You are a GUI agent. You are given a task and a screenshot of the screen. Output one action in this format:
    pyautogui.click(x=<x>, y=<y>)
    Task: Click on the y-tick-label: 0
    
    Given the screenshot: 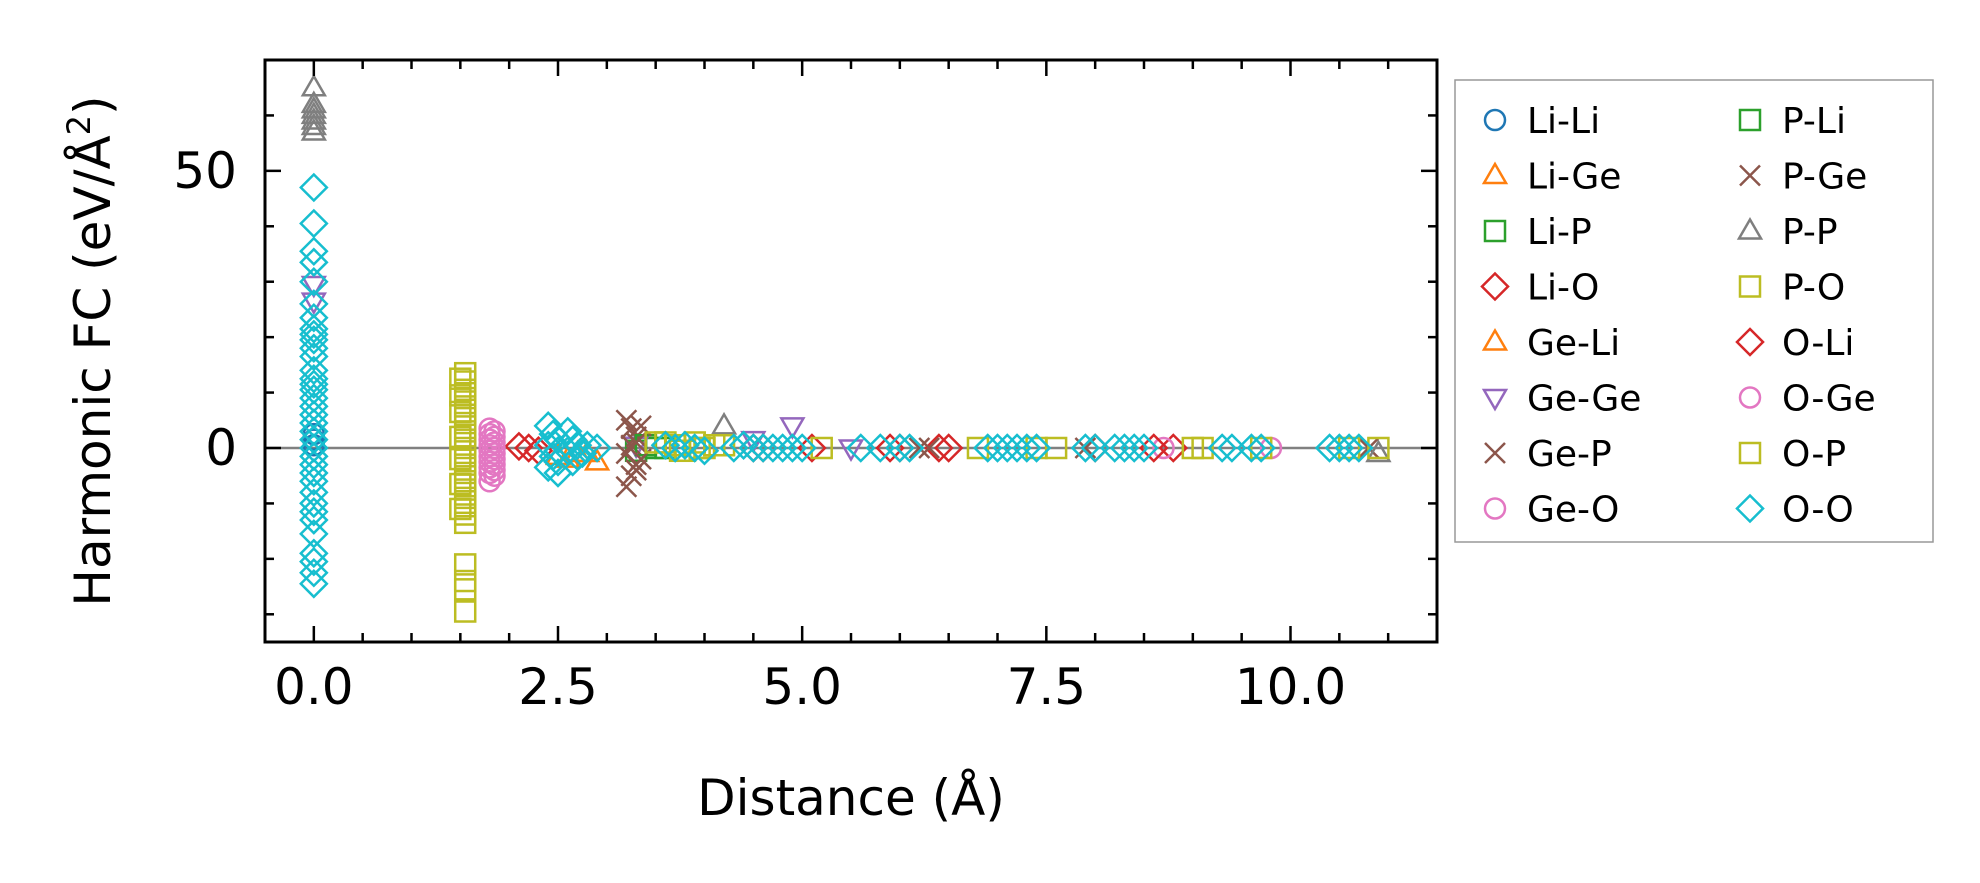 What is the action you would take?
    pyautogui.click(x=221, y=448)
    